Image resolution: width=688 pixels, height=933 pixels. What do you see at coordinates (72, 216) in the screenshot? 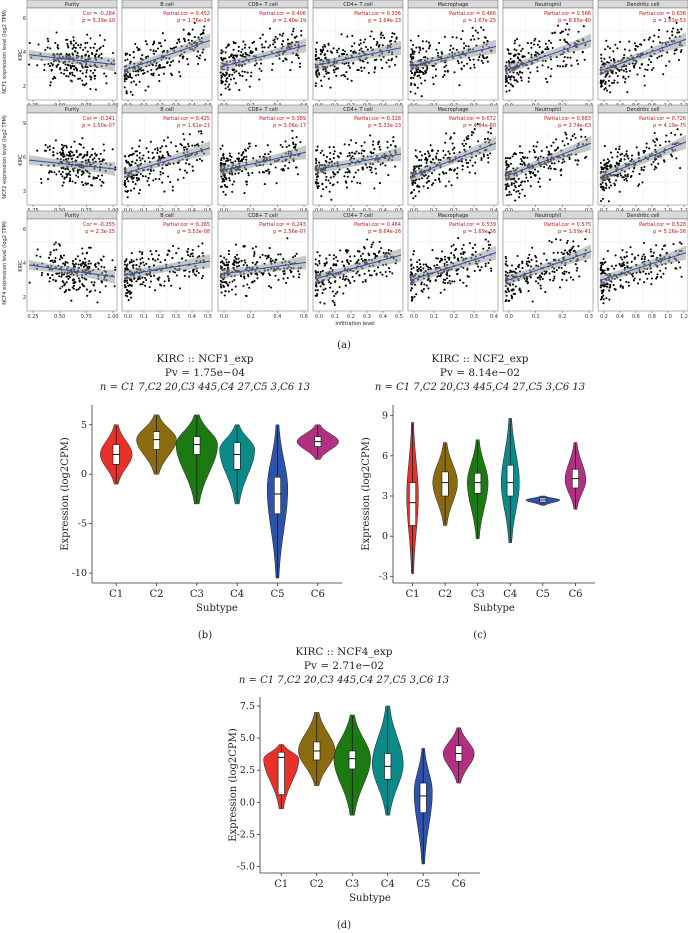
I see `cell-type-label: Purity` at bounding box center [72, 216].